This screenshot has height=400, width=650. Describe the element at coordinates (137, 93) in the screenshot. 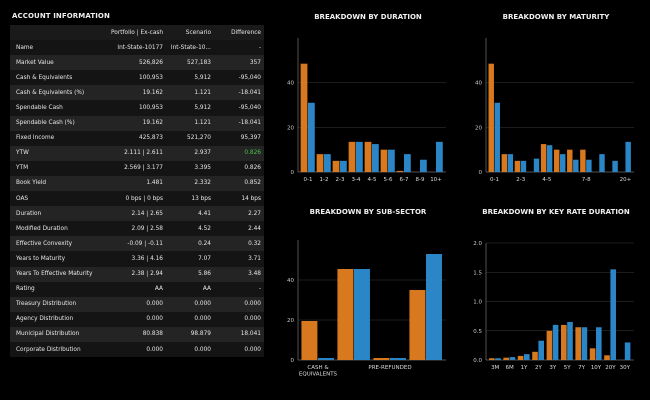

I see `table-row: Cash & Equivalents (%) 19.162 1.121 -18.041` at that location.